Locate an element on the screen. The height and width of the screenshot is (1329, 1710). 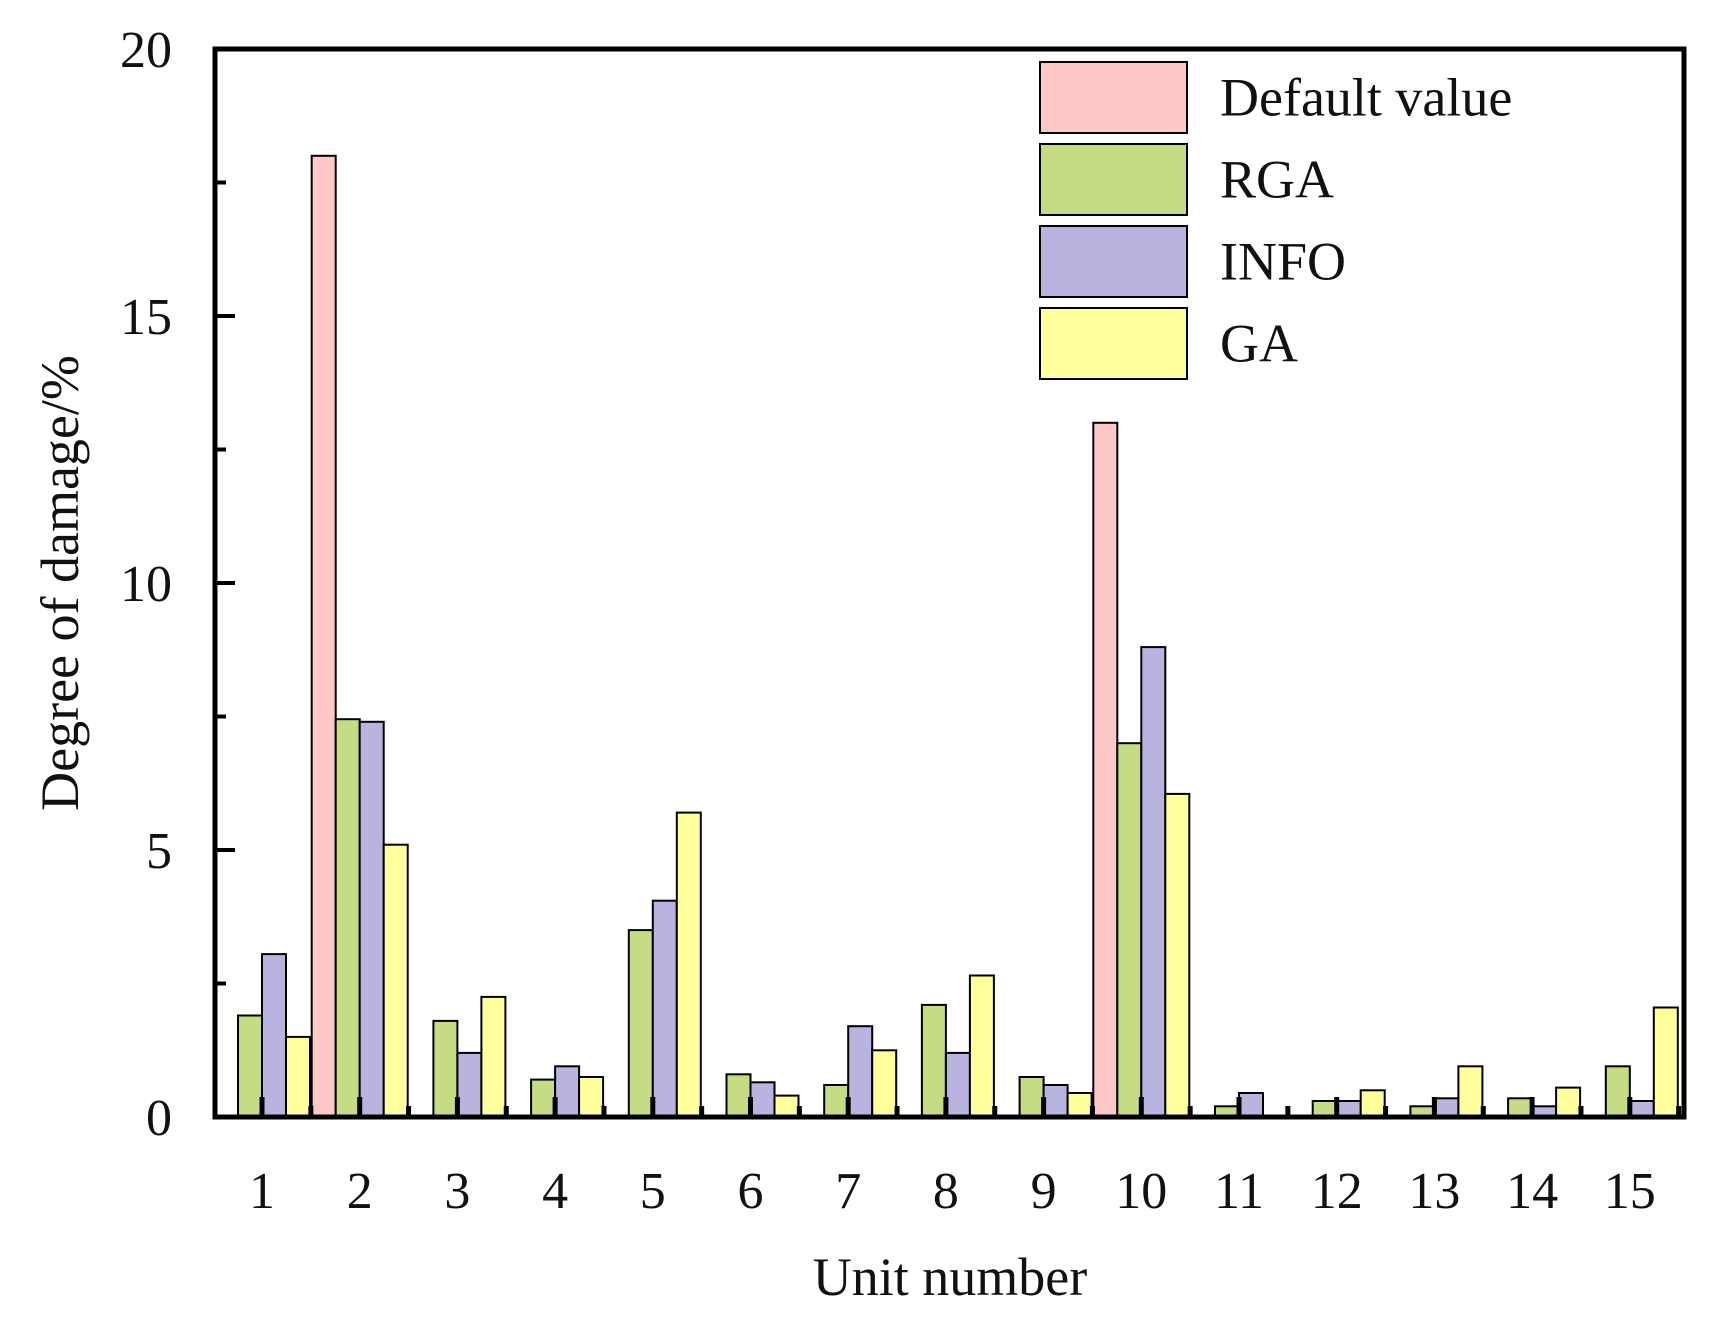
x-tick-label: 4 is located at coordinates (555, 1191).